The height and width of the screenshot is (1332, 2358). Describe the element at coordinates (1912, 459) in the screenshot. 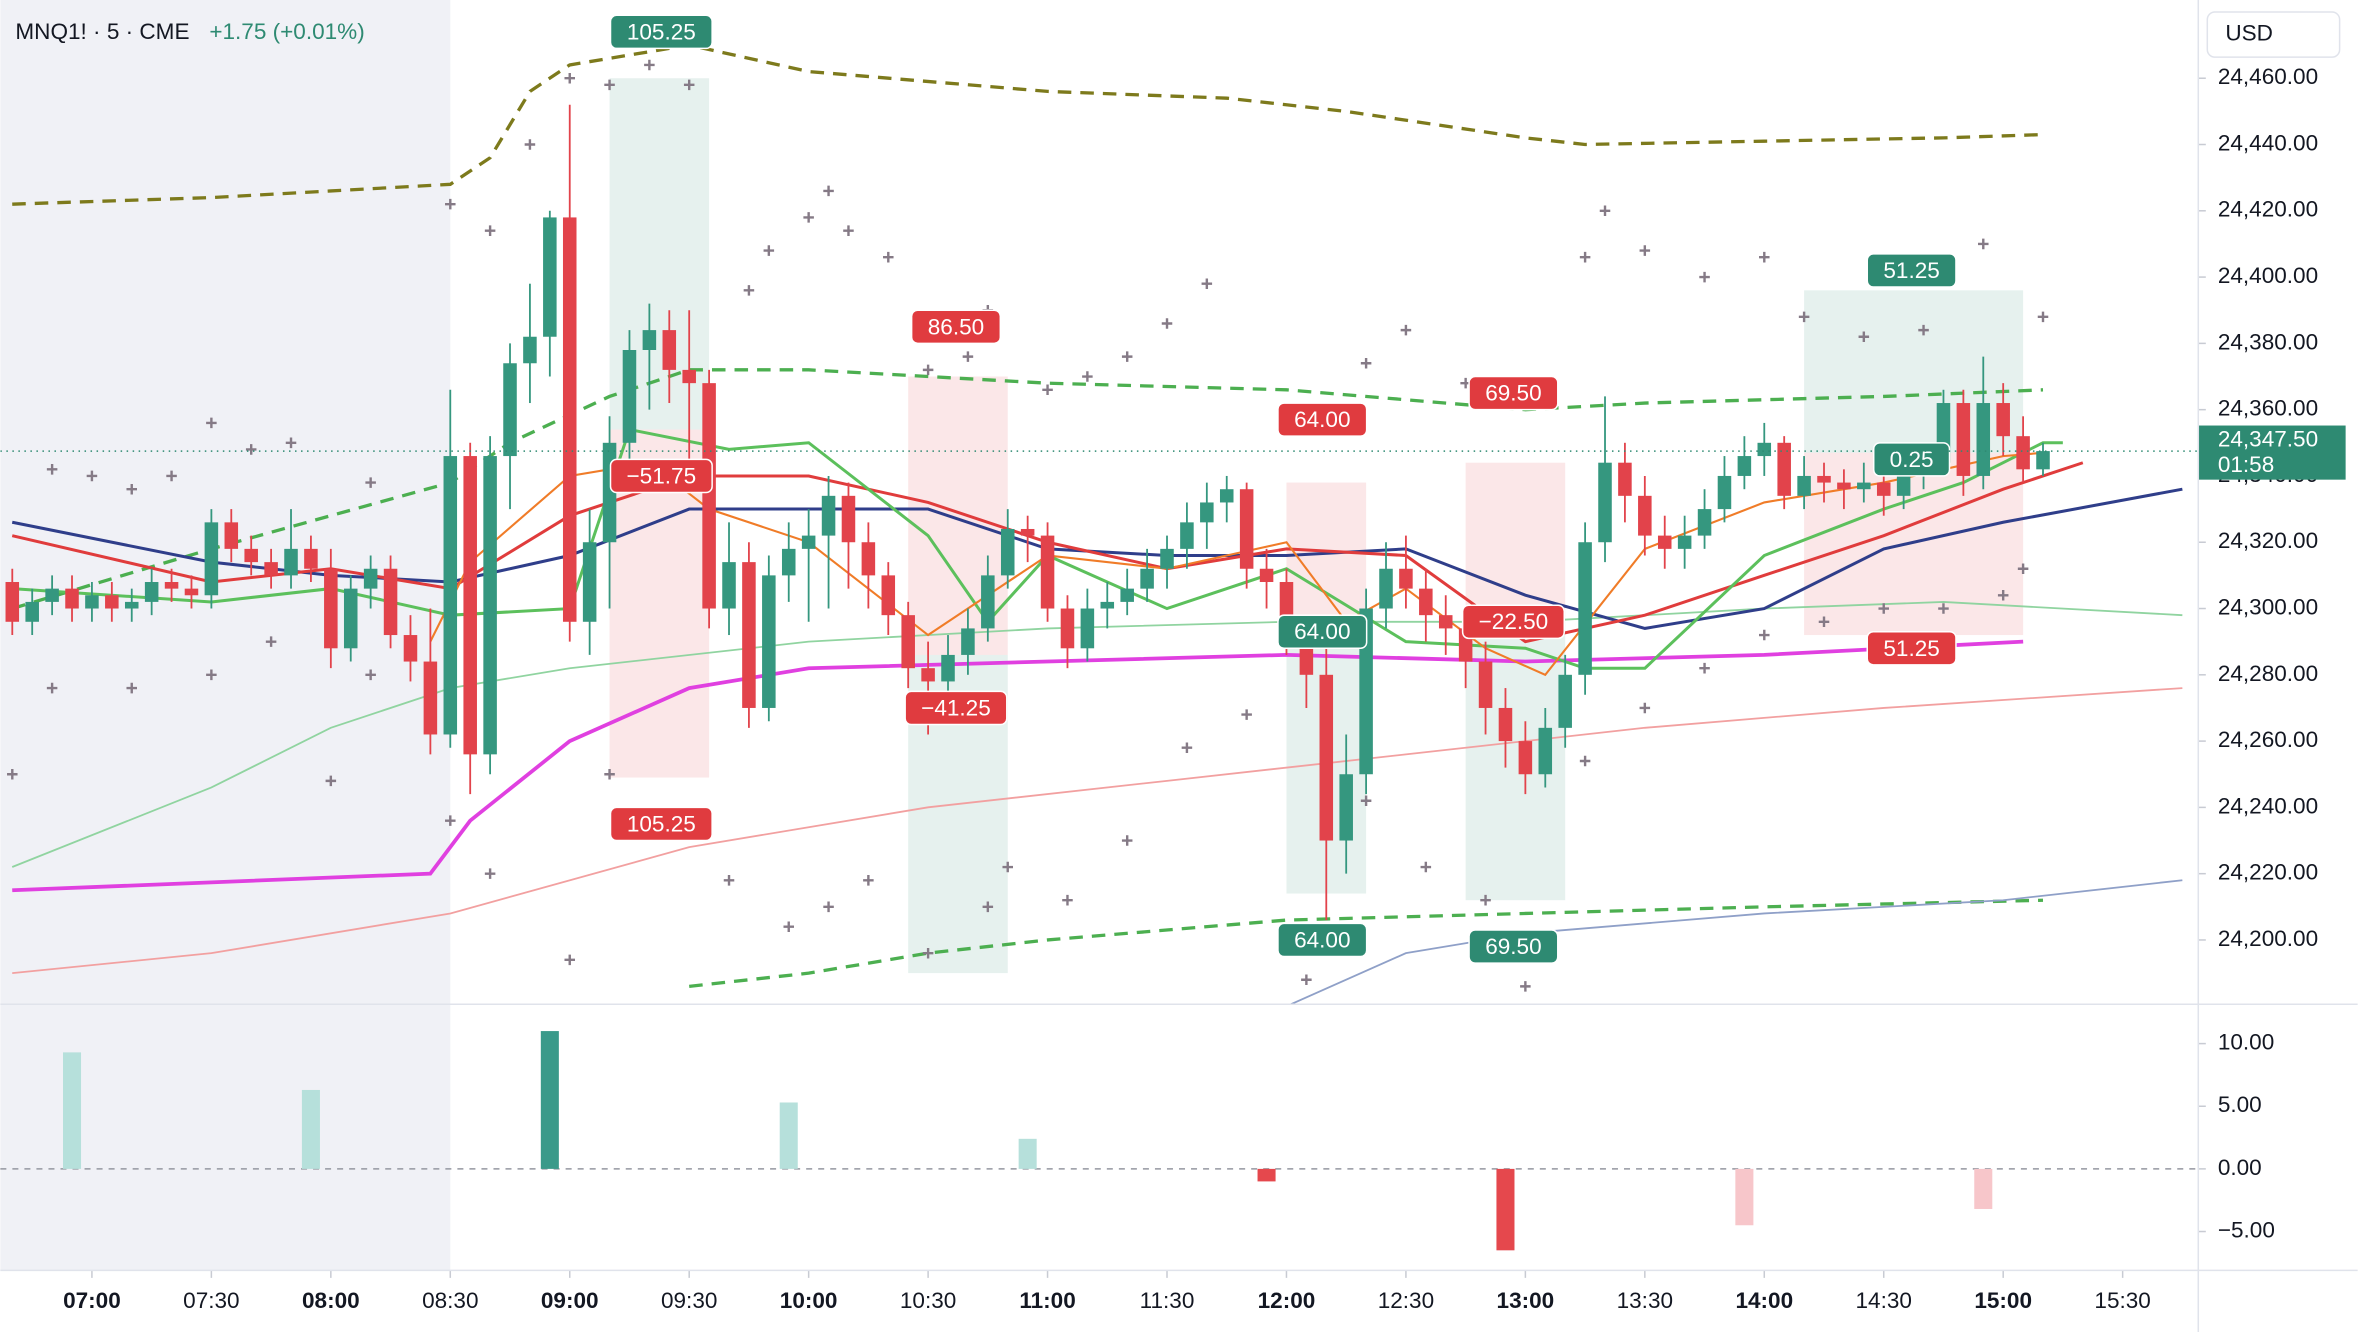

I see `trade-label: 0.25` at that location.